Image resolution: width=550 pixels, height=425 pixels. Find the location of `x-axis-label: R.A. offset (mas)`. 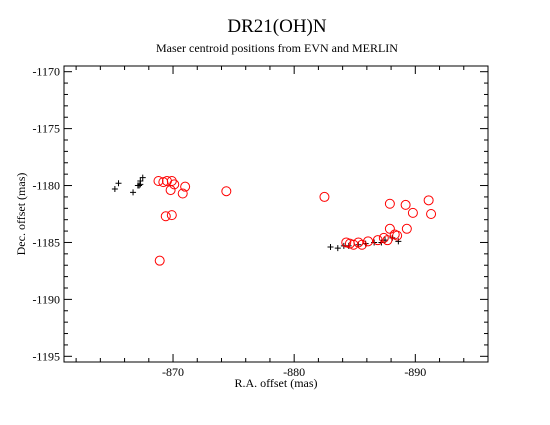

x-axis-label: R.A. offset (mas) is located at coordinates (275, 383).